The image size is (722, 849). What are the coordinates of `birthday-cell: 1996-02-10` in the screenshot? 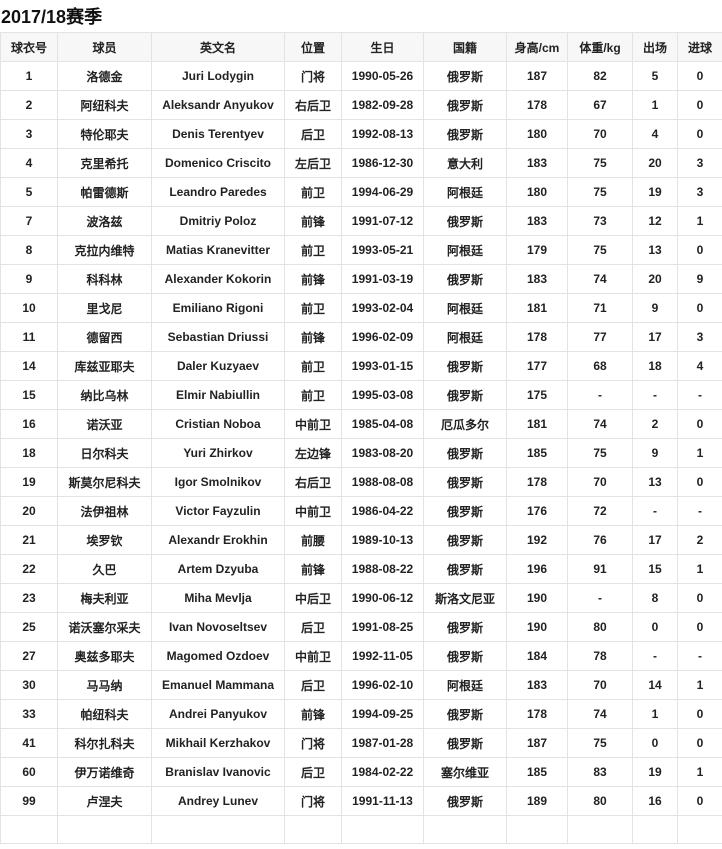 It's located at (382, 685).